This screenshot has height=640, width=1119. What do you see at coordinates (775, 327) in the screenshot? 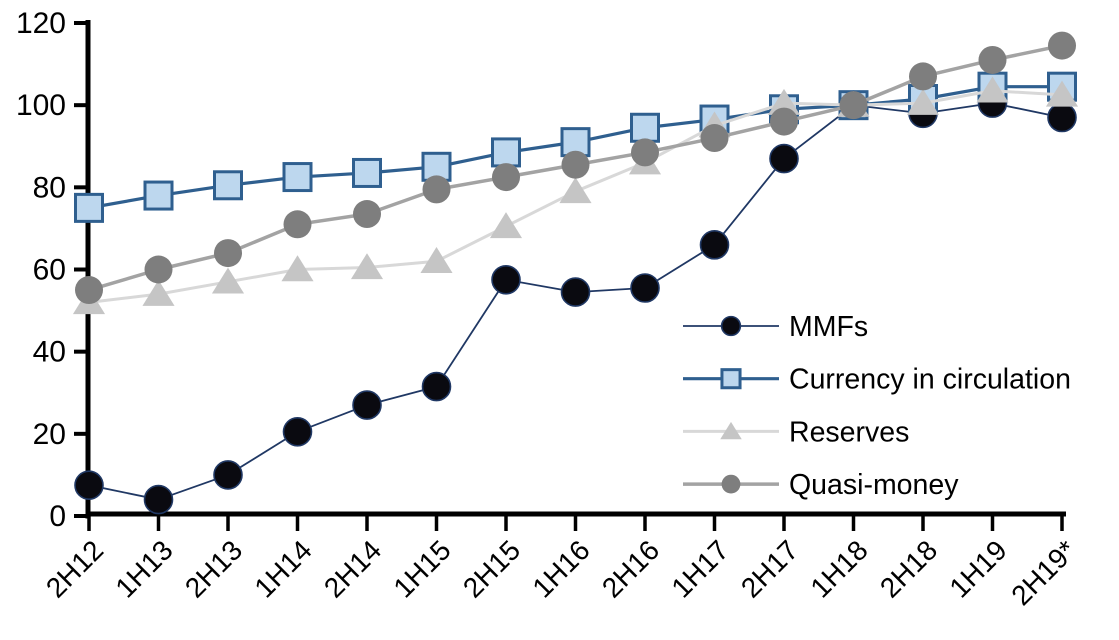
I see `legend-item-mmfs: MMFs` at bounding box center [775, 327].